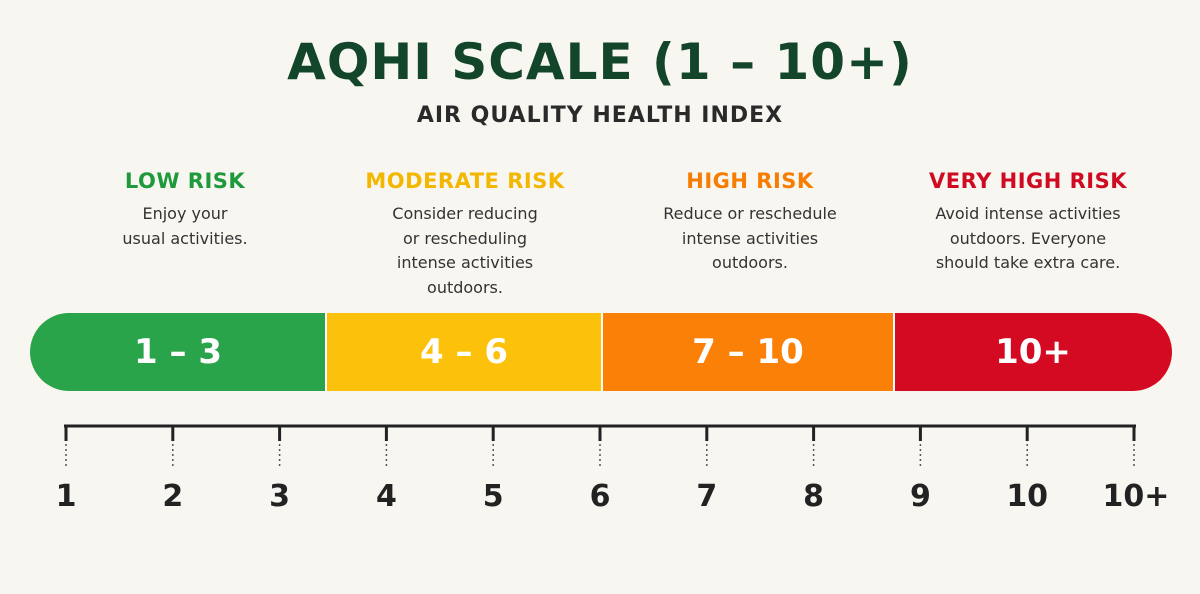 The image size is (1200, 594). Describe the element at coordinates (1027, 496) in the screenshot. I see `axis-tick-label: 10` at that location.